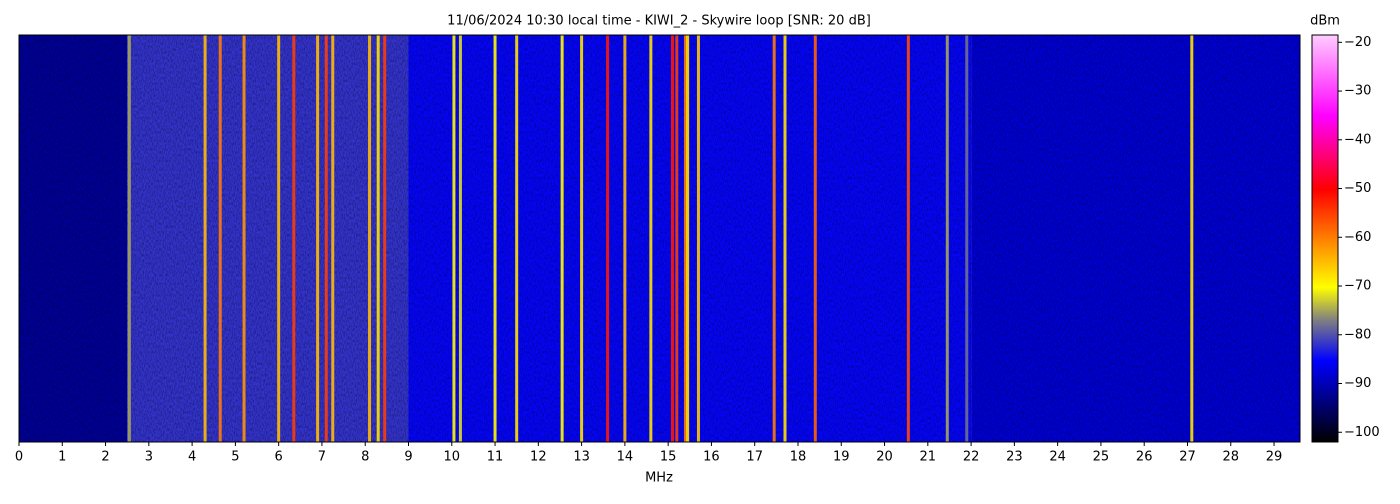 This screenshot has width=1400, height=504. I want to click on x-tick-label: 2, so click(105, 457).